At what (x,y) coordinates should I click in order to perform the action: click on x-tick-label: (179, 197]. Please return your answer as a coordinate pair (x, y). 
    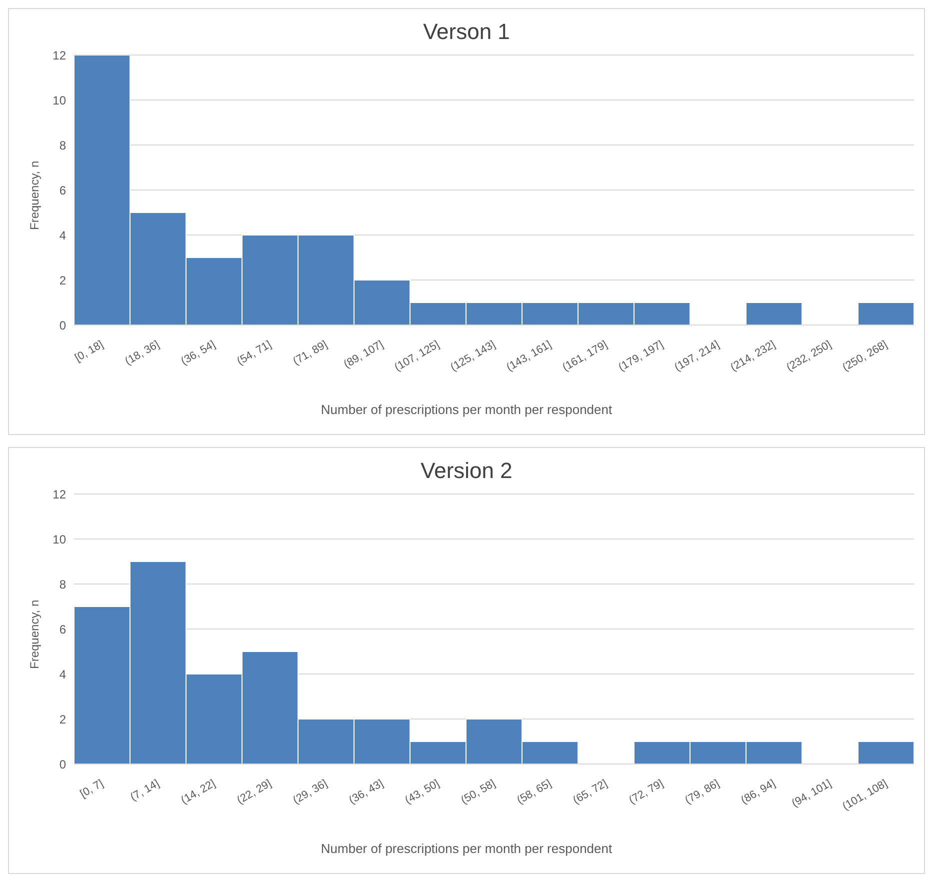
    Looking at the image, I should click on (641, 356).